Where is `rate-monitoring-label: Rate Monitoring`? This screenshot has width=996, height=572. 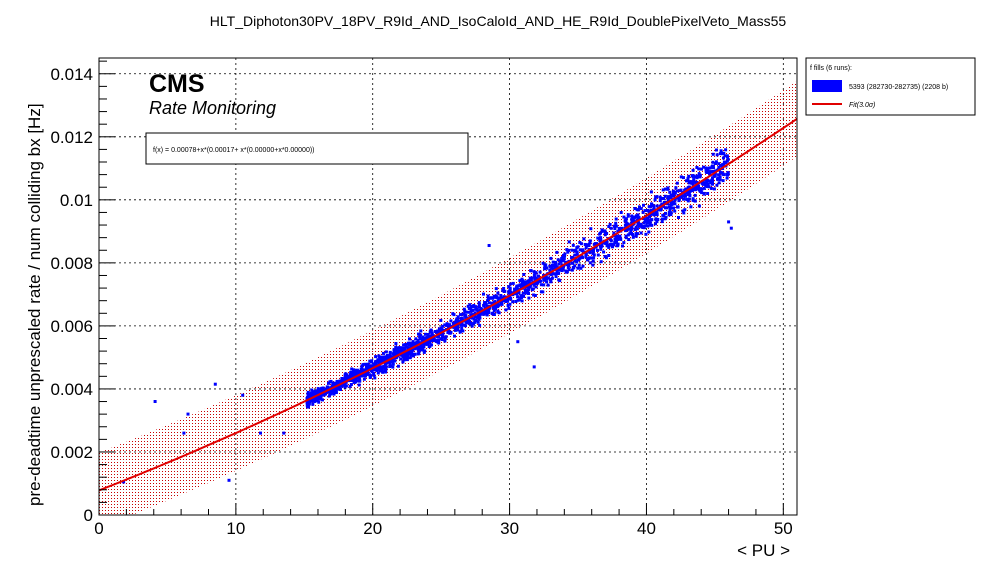
rate-monitoring-label: Rate Monitoring is located at coordinates (212, 108).